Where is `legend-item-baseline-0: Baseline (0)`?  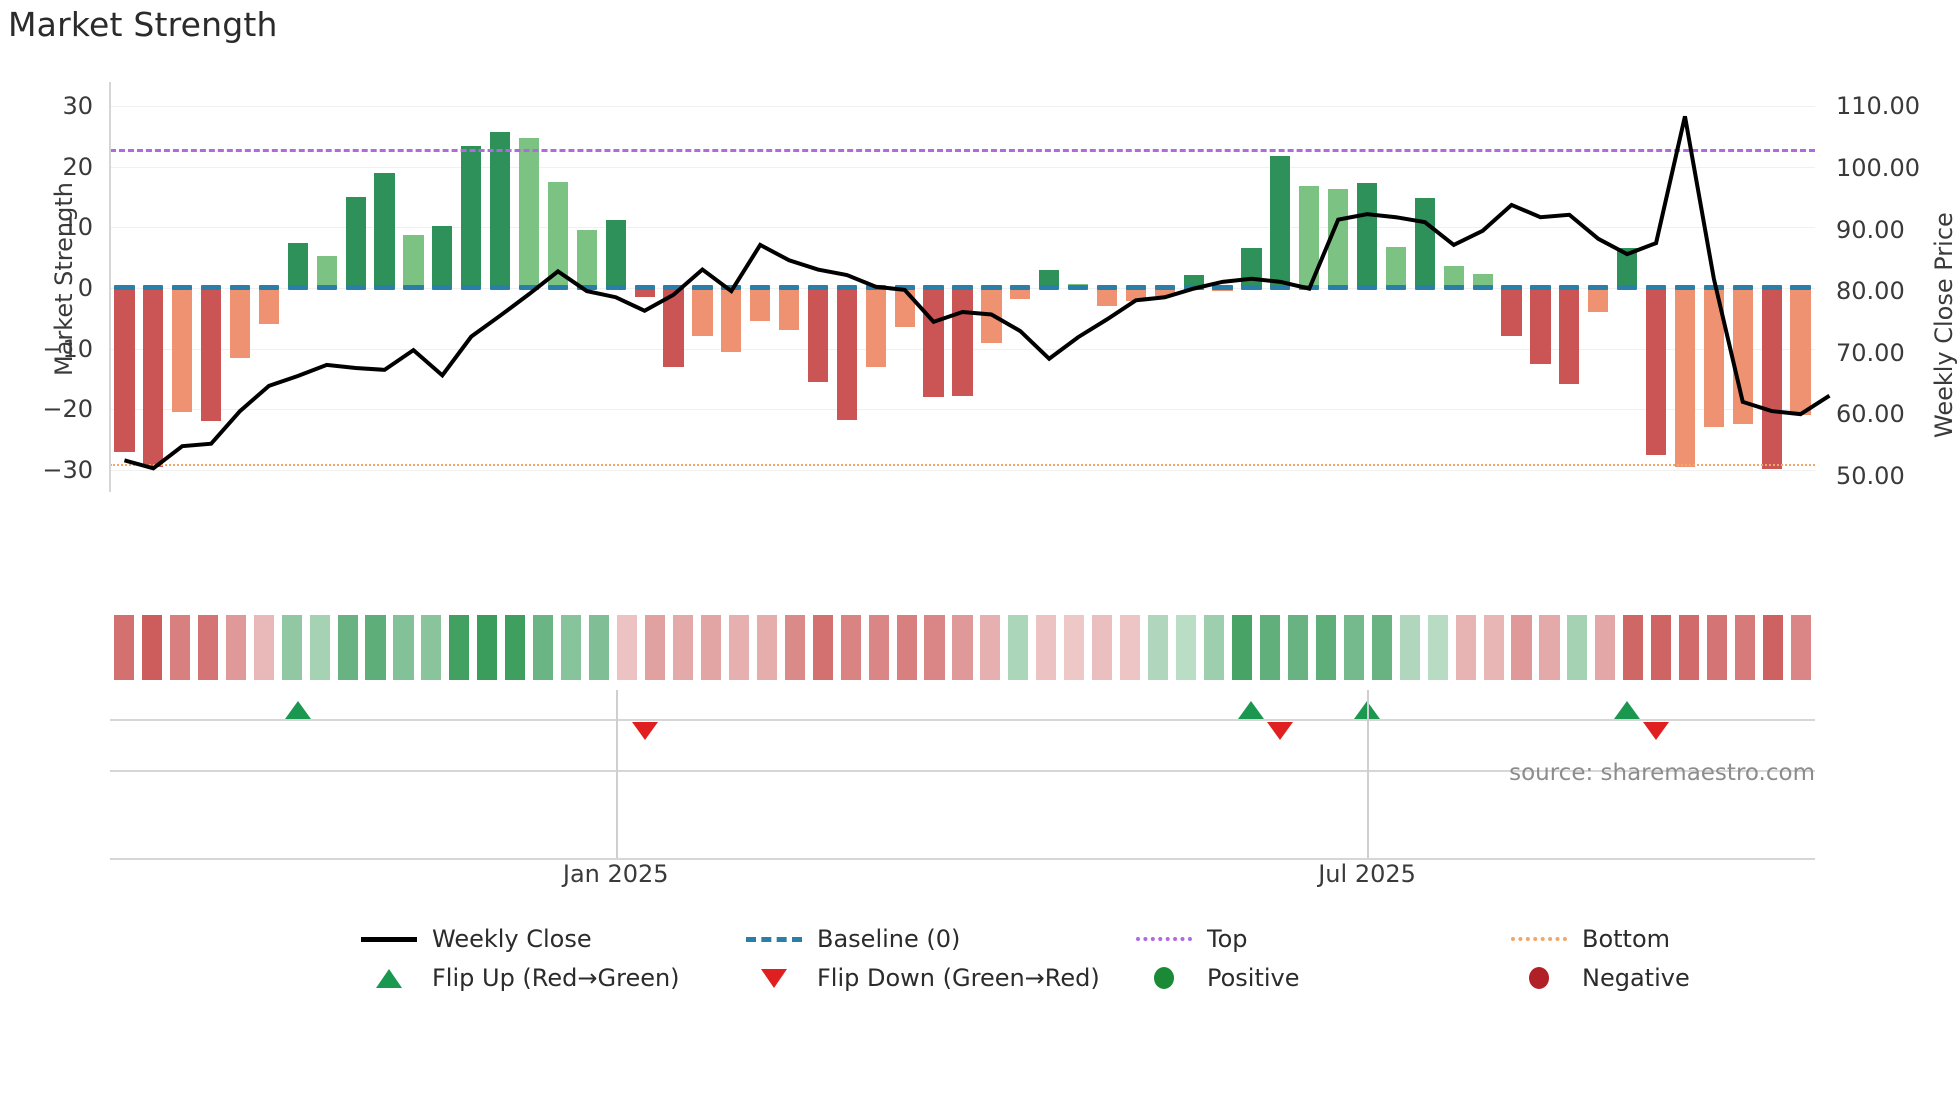 legend-item-baseline-0: Baseline (0) is located at coordinates (852, 939).